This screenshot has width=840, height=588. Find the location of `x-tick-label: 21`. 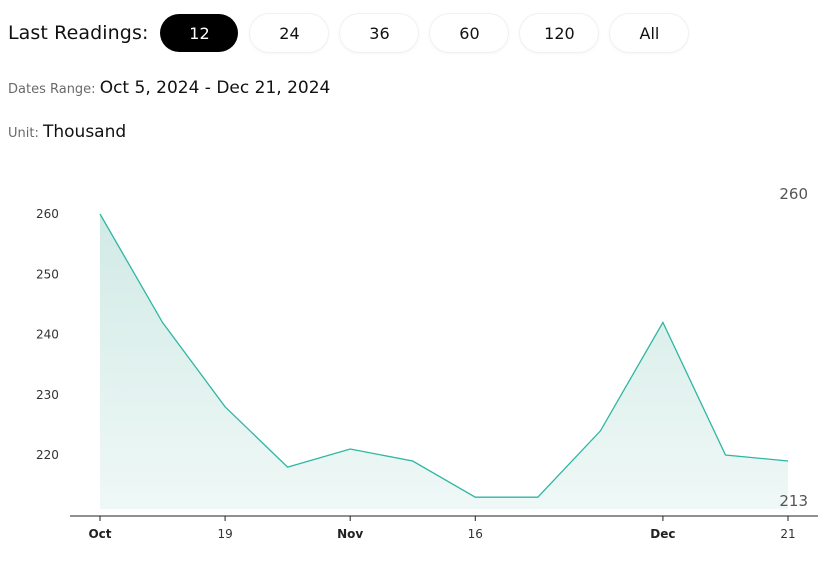

x-tick-label: 21 is located at coordinates (787, 534).